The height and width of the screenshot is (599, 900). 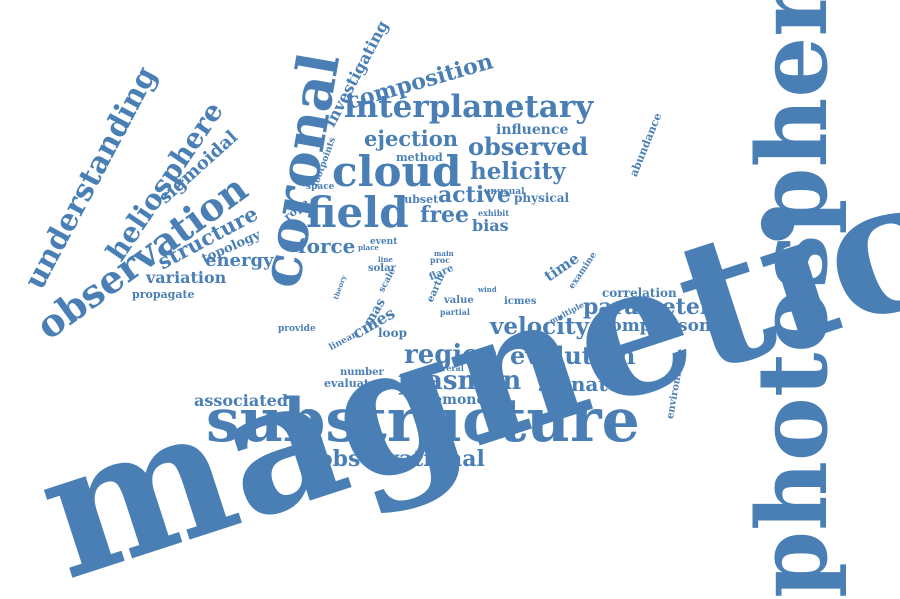 I want to click on word-solar: solar, so click(x=382, y=268).